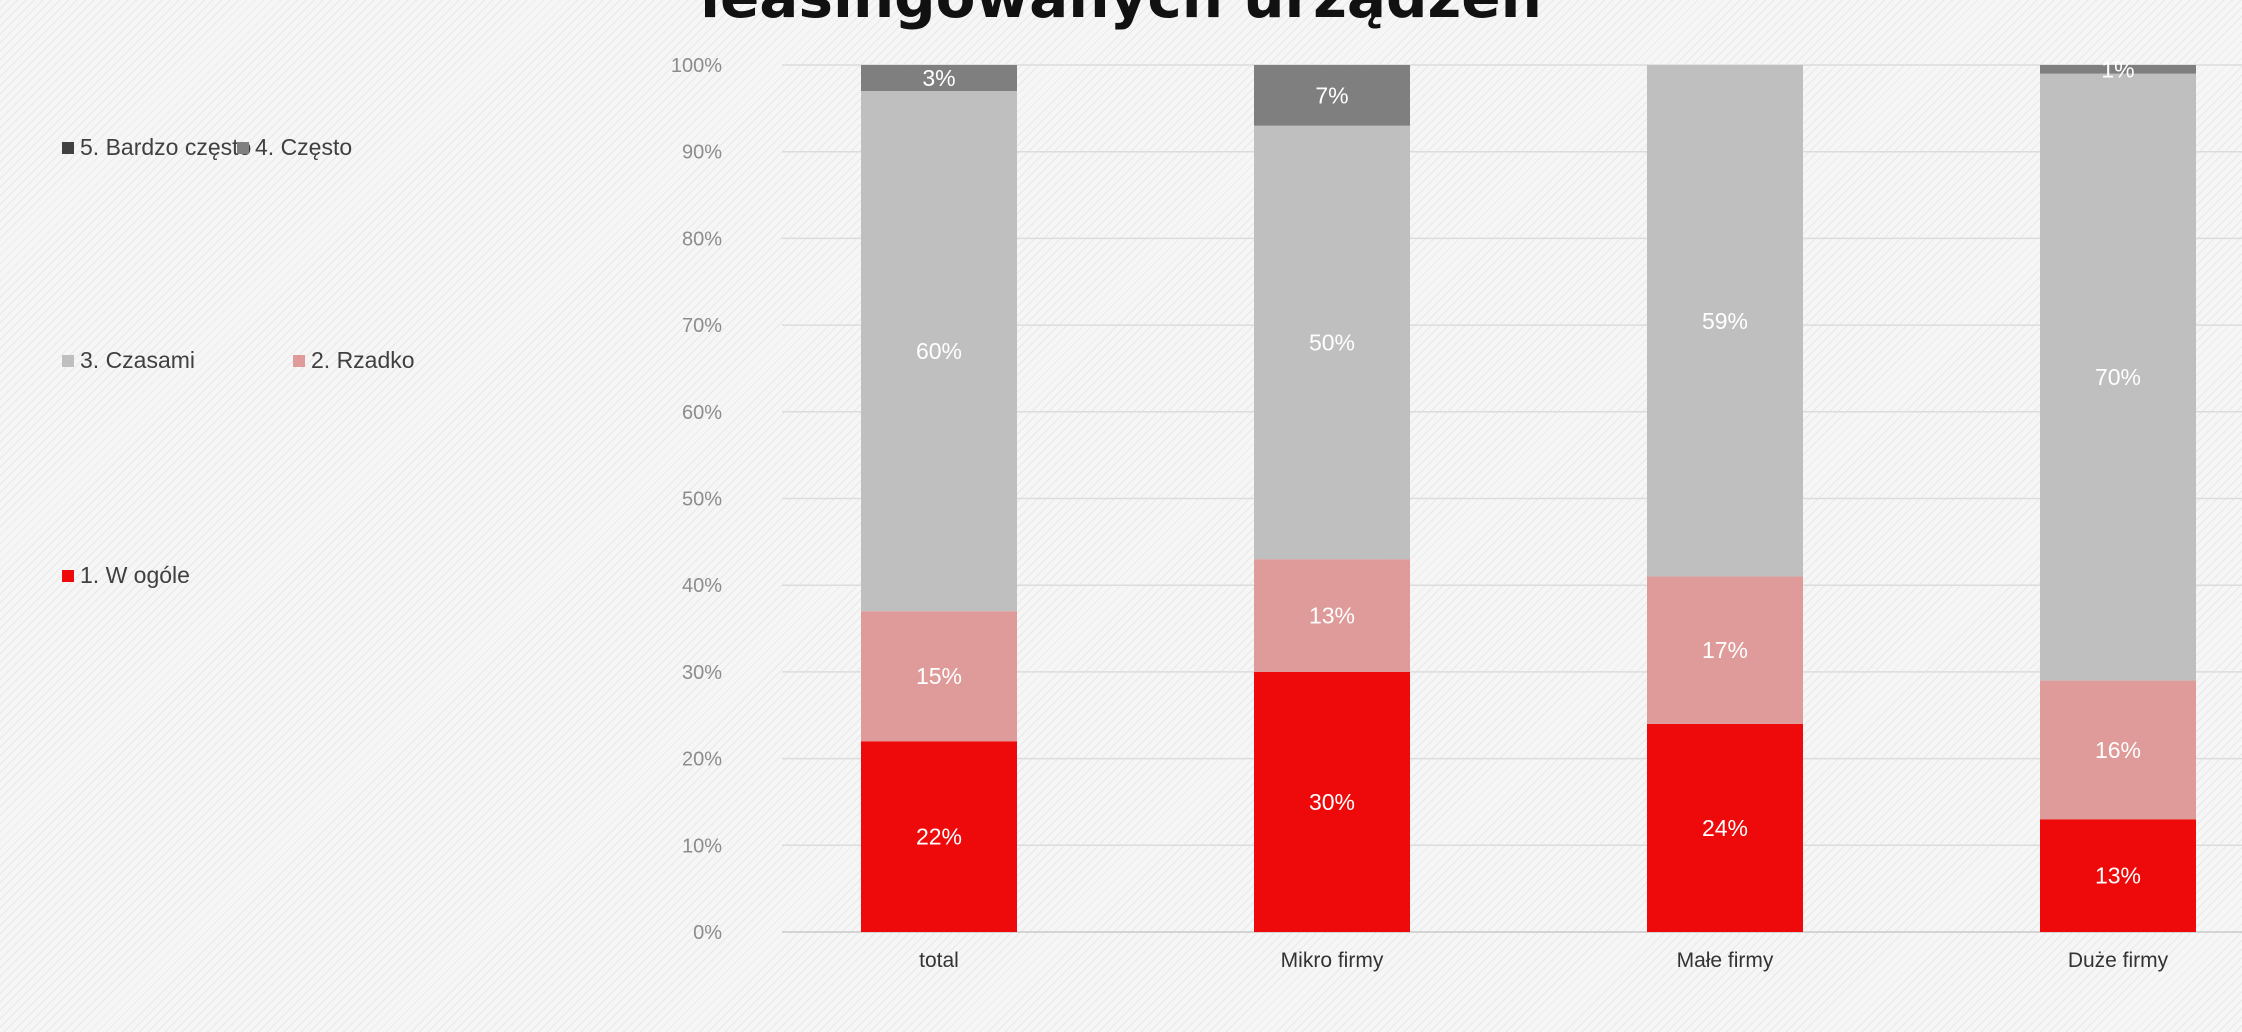 This screenshot has height=1032, width=2242. I want to click on legend-item-bardzo-czesto: 5. Bardzo często, so click(156, 147).